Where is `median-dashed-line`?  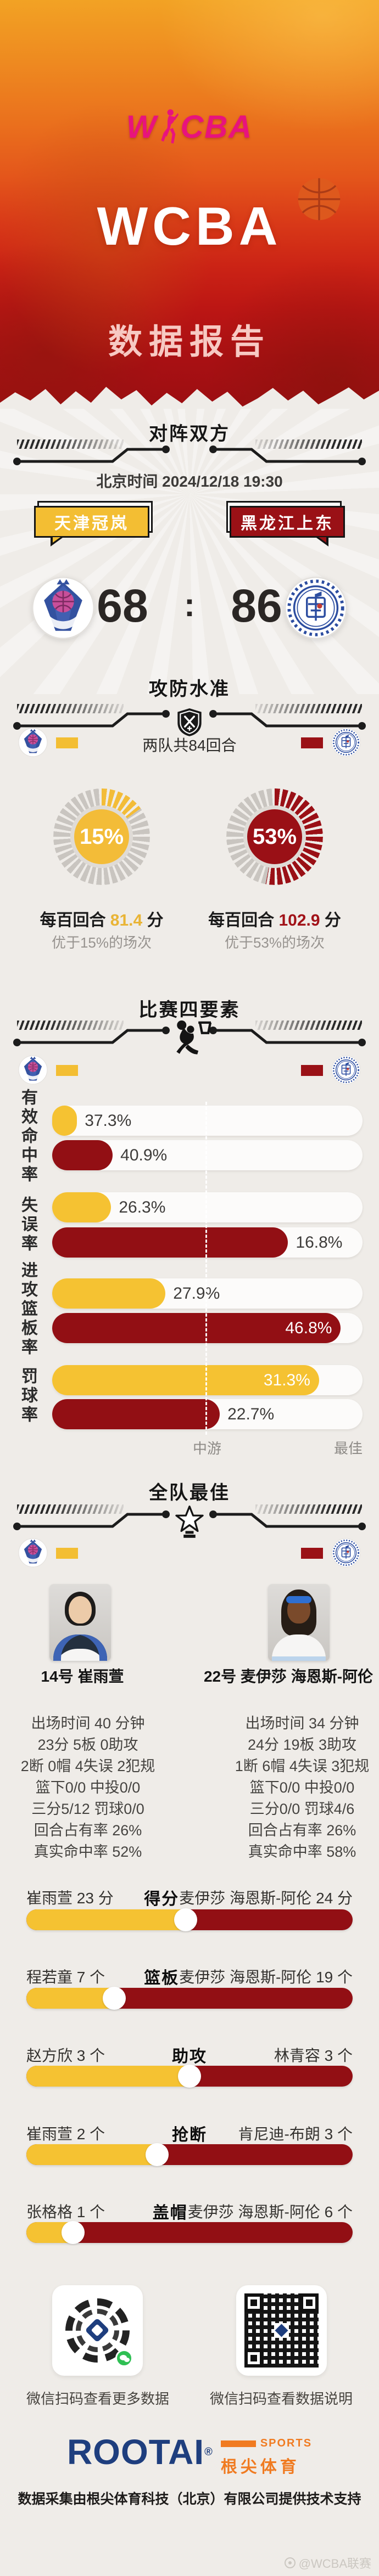 median-dashed-line is located at coordinates (206, 1269).